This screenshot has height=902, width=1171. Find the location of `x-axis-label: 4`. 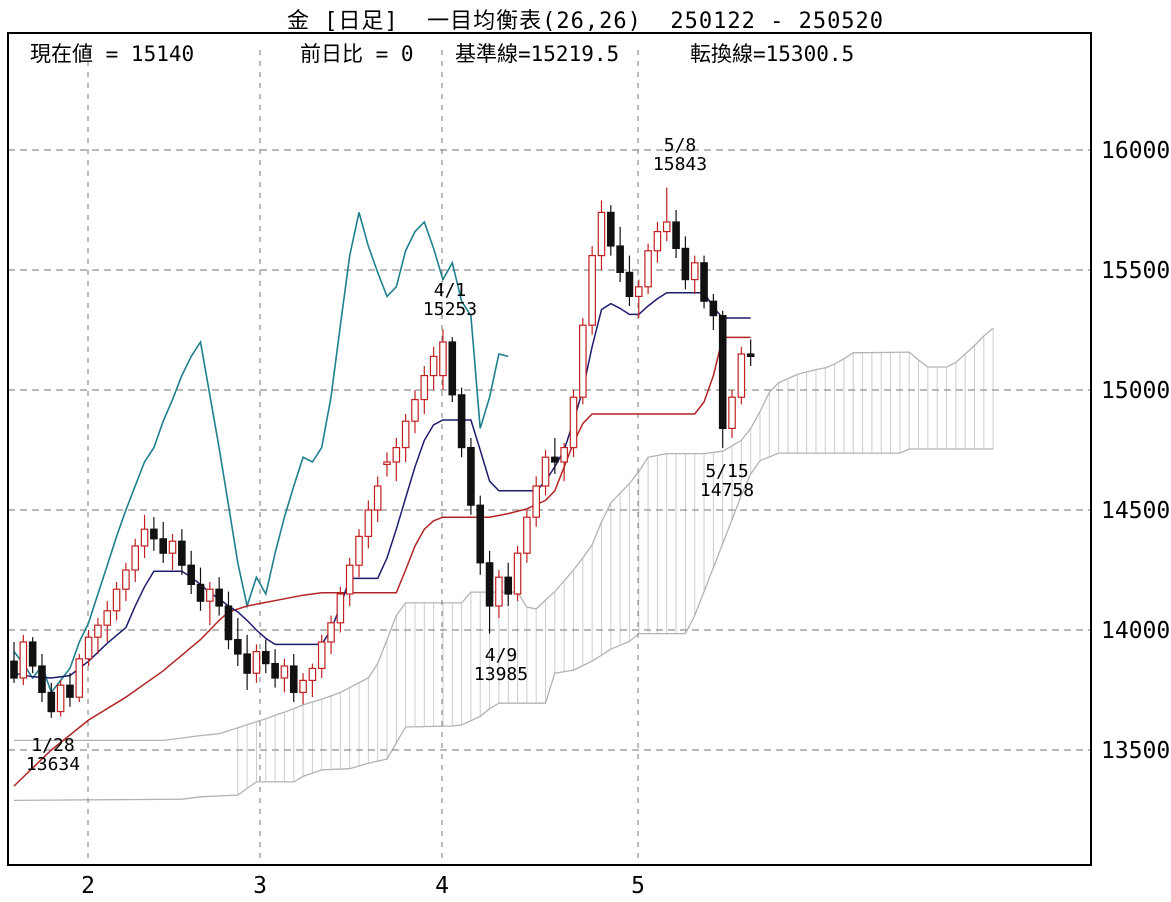

x-axis-label: 4 is located at coordinates (442, 886).